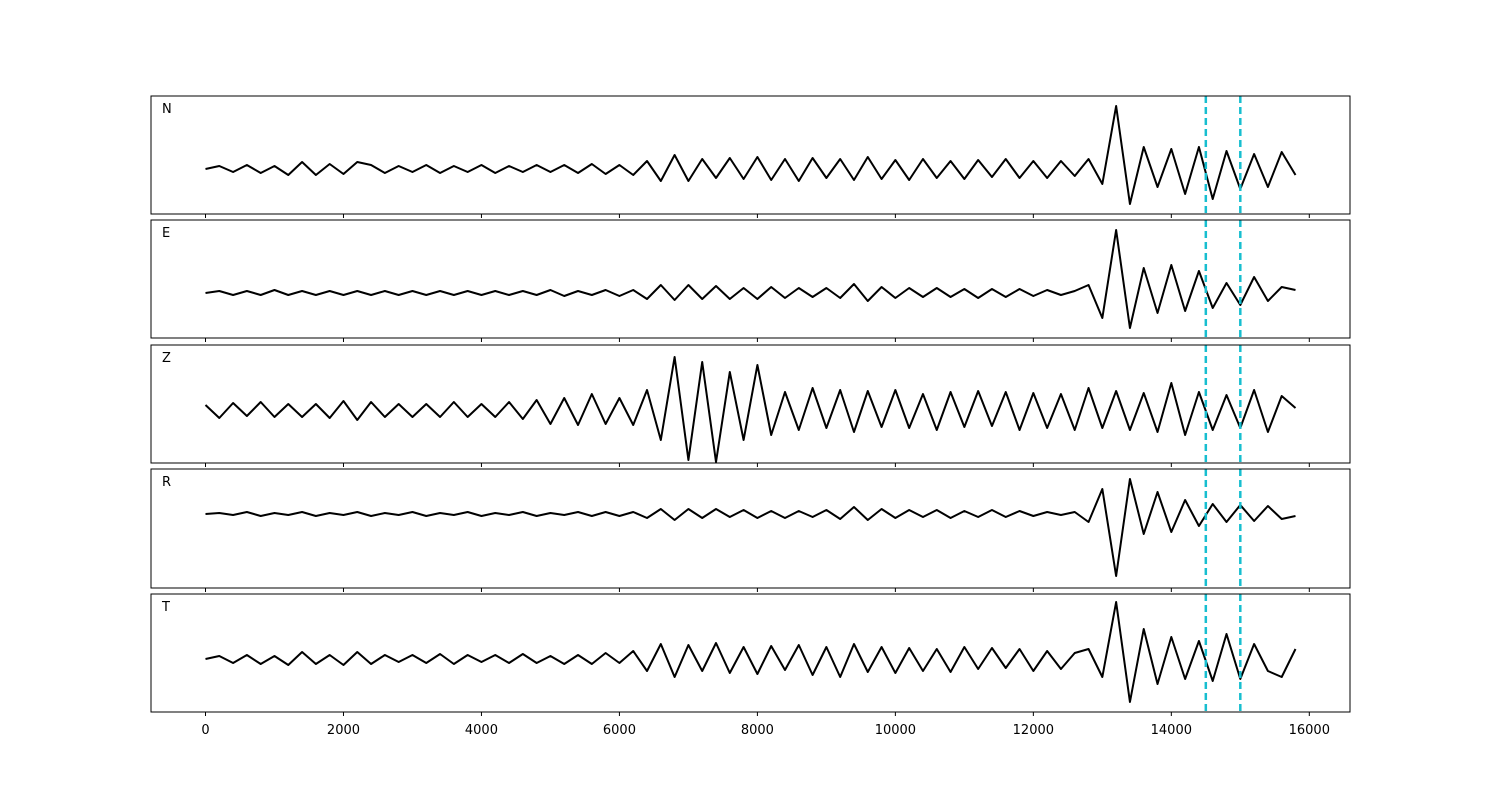 This screenshot has width=1500, height=800. I want to click on x-tick-label: 12000, so click(1033, 730).